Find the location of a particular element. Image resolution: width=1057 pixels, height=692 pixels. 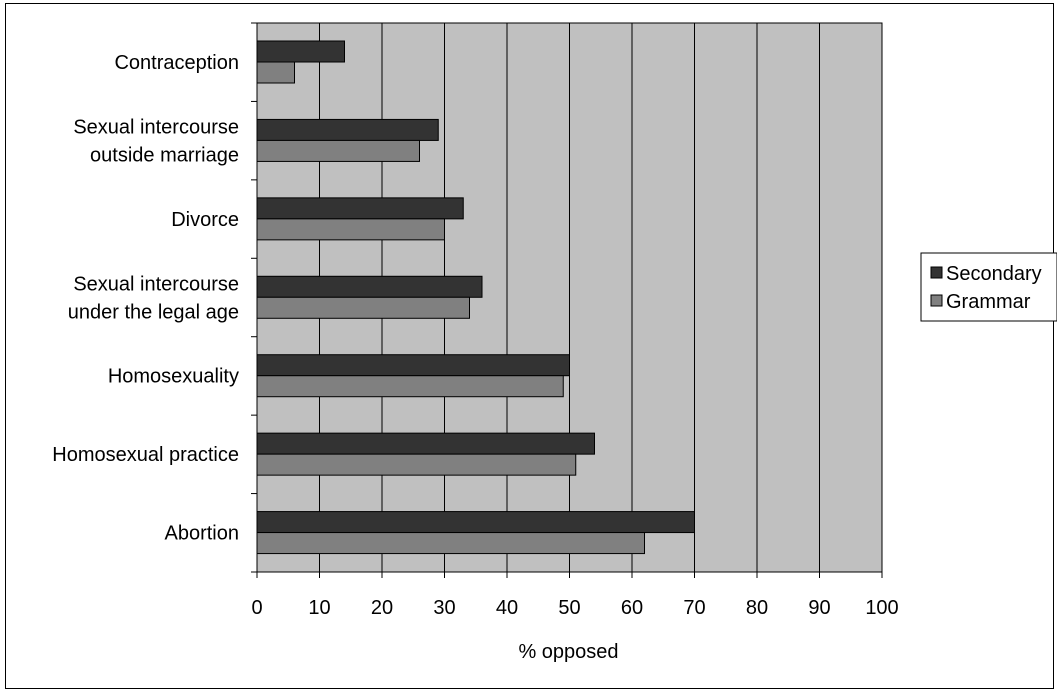

legend-label-grammar: Grammar is located at coordinates (988, 302).